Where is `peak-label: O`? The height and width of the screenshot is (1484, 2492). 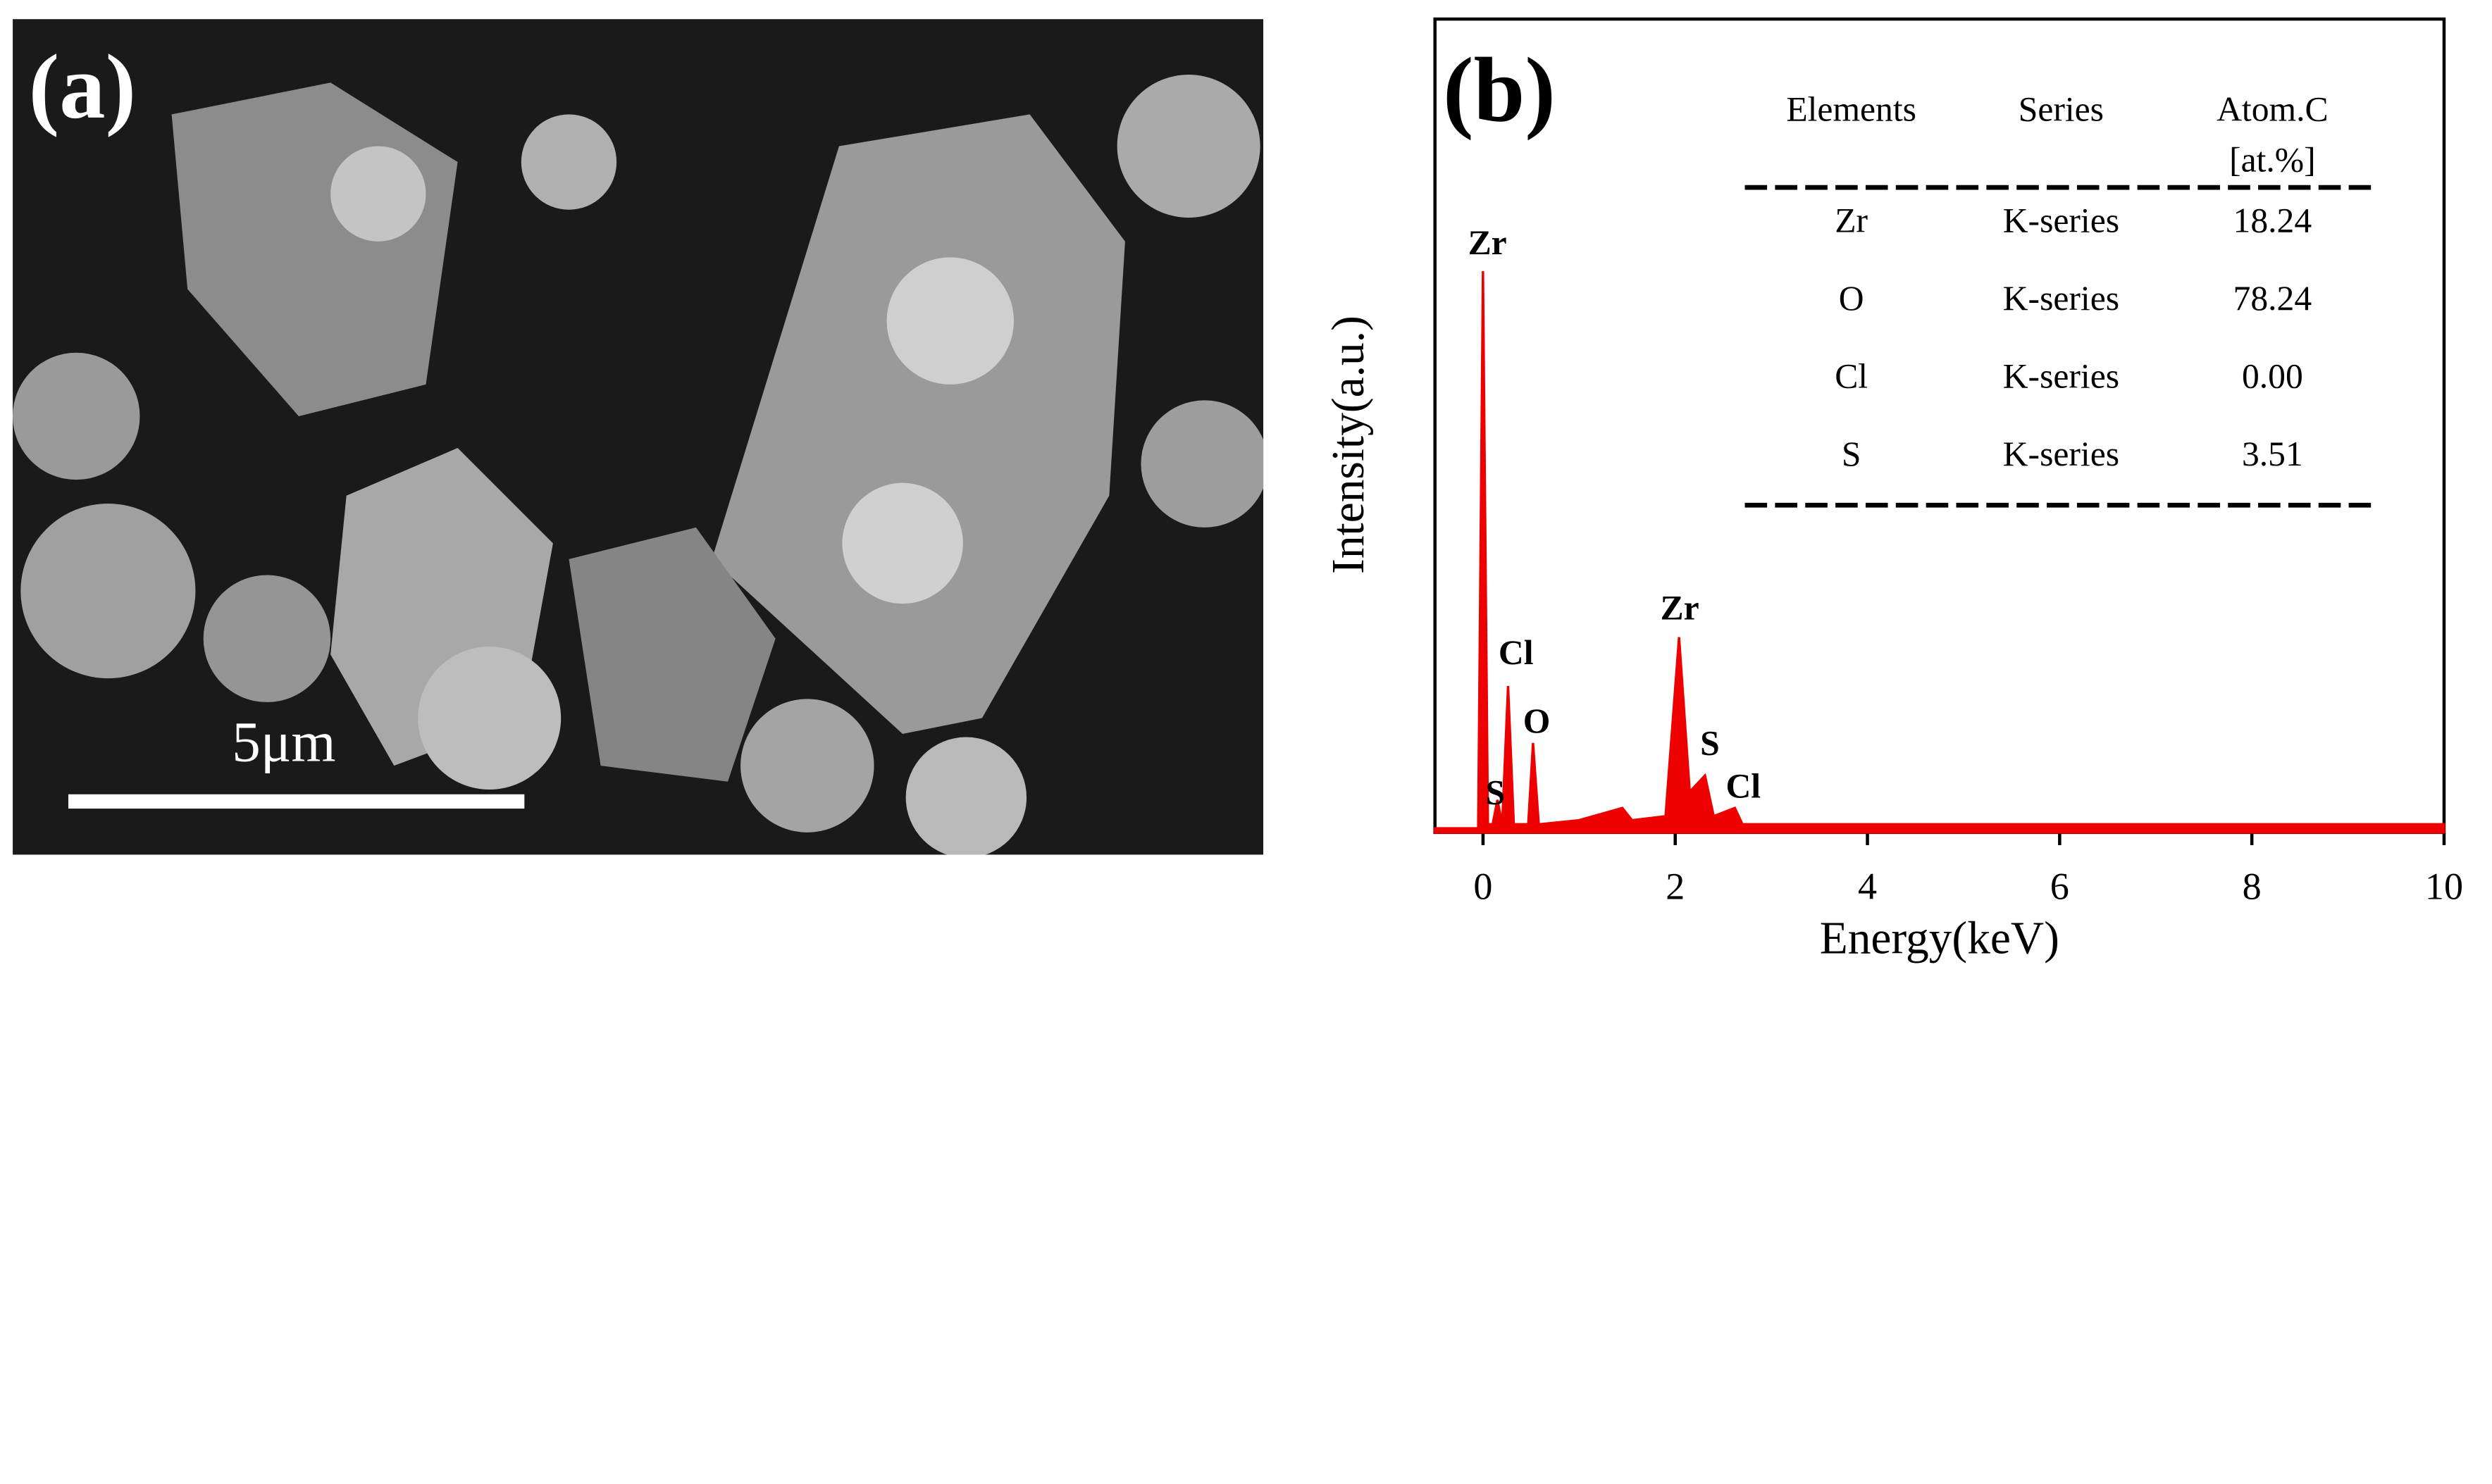
peak-label: O is located at coordinates (1537, 721).